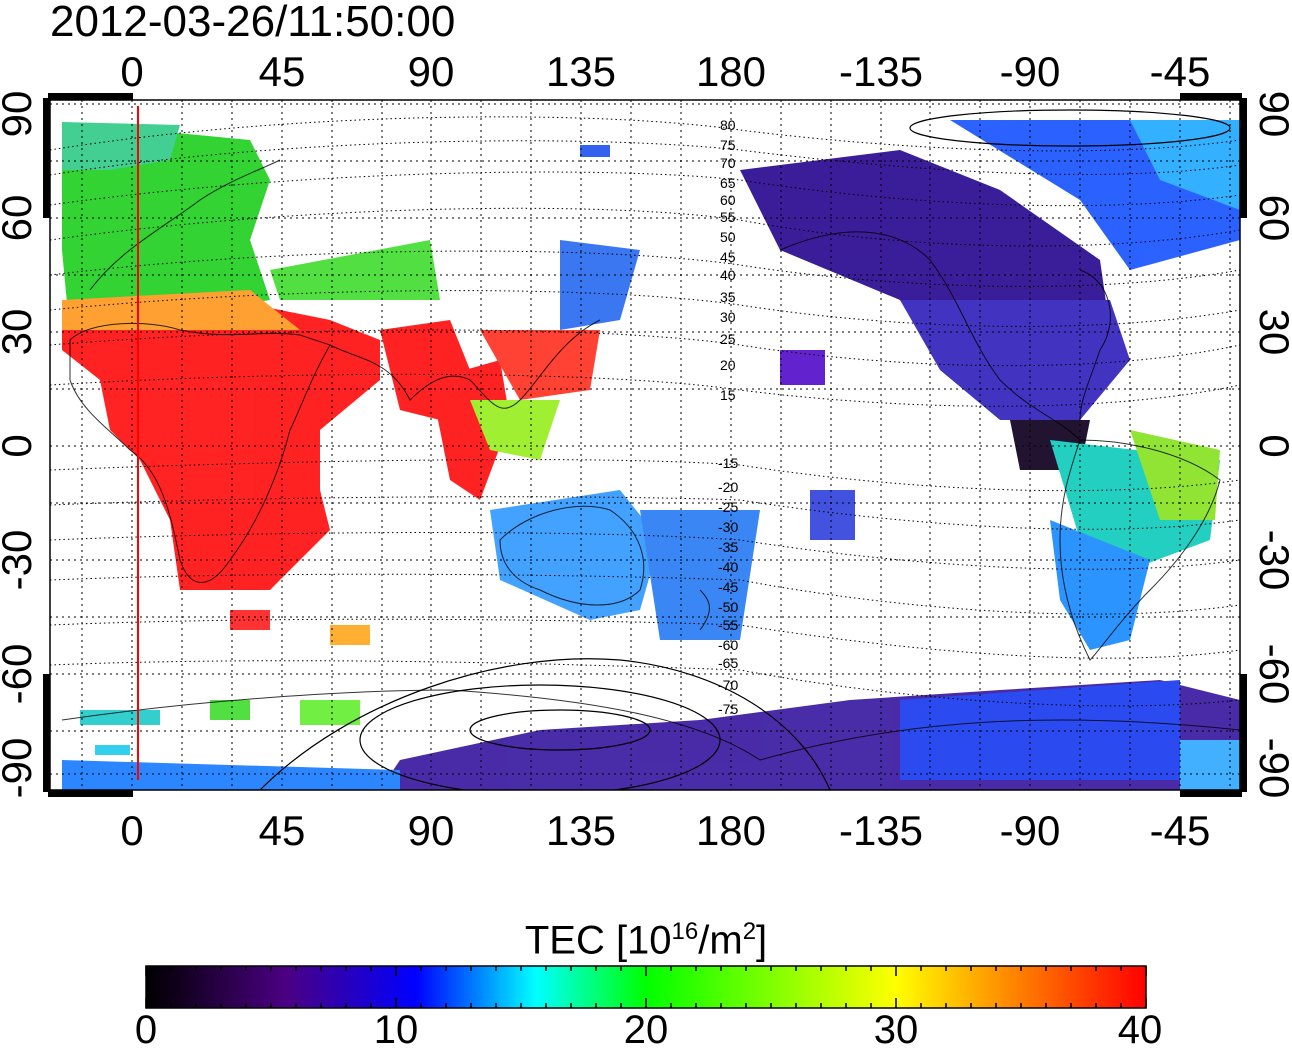 This screenshot has height=1057, width=1292. I want to click on svg-text: 40, so click(728, 275).